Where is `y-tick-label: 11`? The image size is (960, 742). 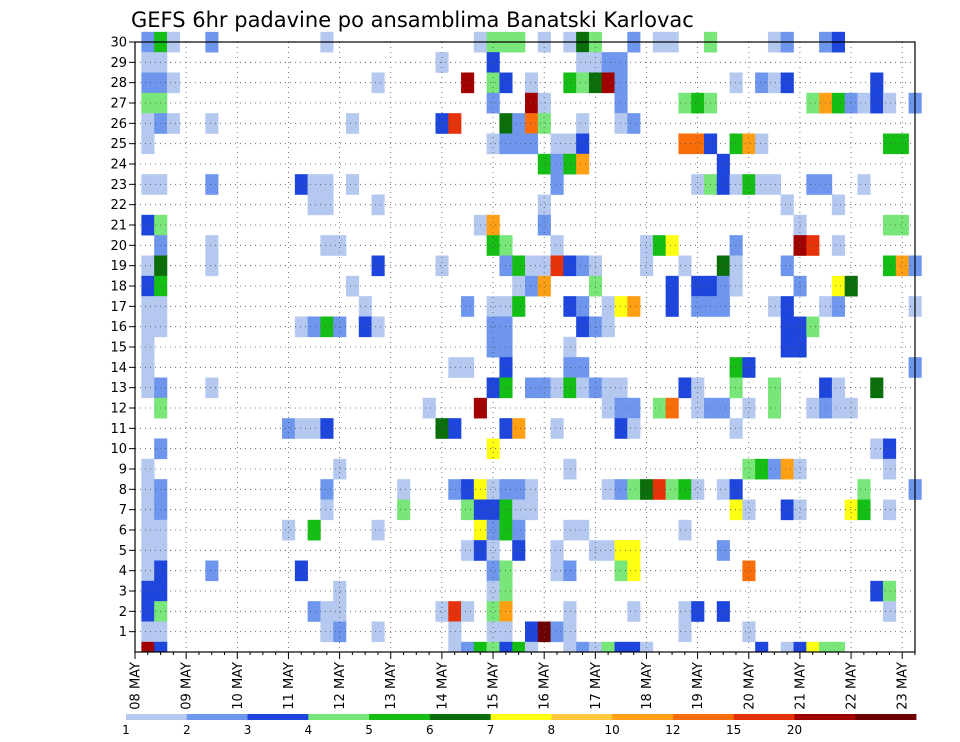 y-tick-label: 11 is located at coordinates (118, 429).